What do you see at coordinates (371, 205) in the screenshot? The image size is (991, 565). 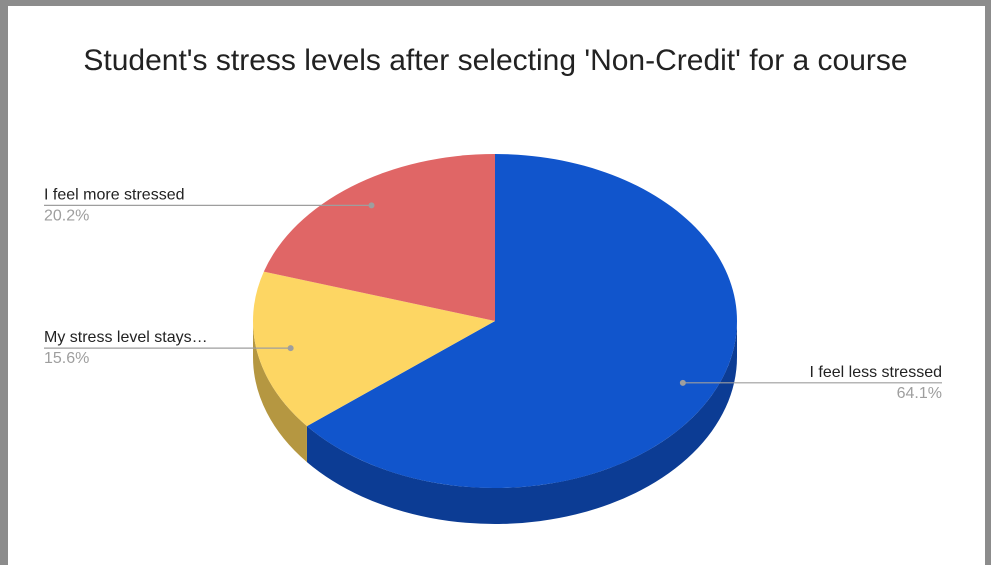 I see `leader-dot-i-feel-more-stressed` at bounding box center [371, 205].